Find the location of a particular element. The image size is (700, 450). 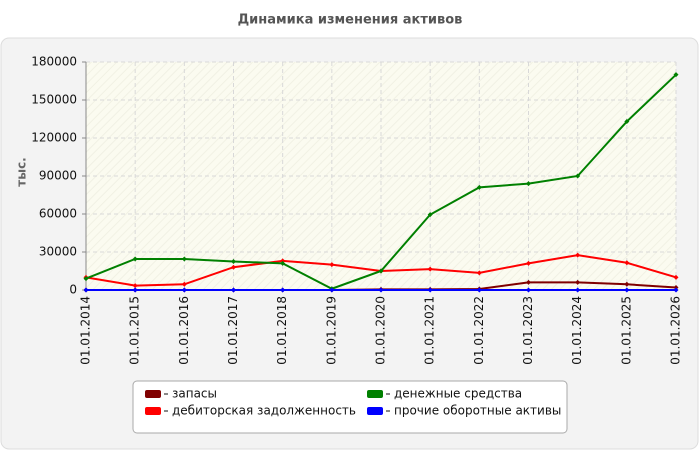

legend-label: запасы is located at coordinates (194, 394).